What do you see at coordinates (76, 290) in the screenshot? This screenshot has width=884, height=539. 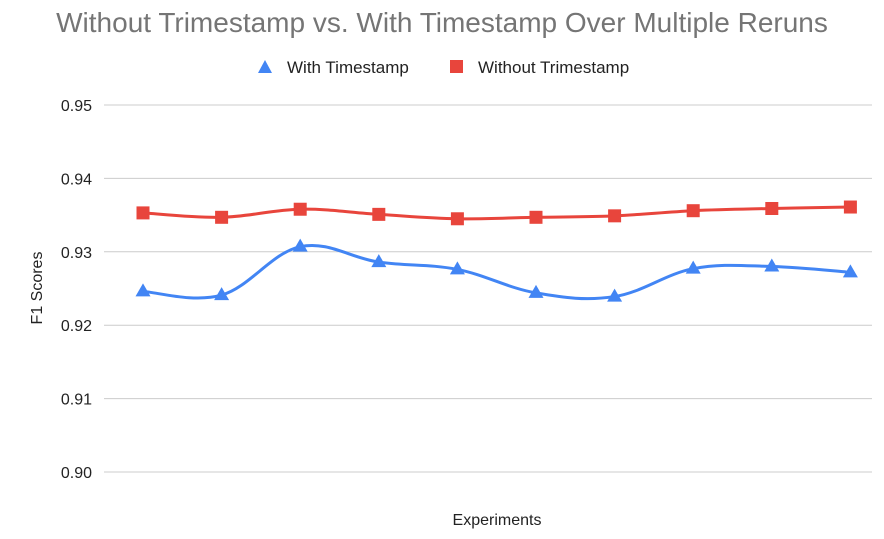 I see `y-axis-ticks: 0.90 0.91 0.92 0.93 0.94 0.95` at bounding box center [76, 290].